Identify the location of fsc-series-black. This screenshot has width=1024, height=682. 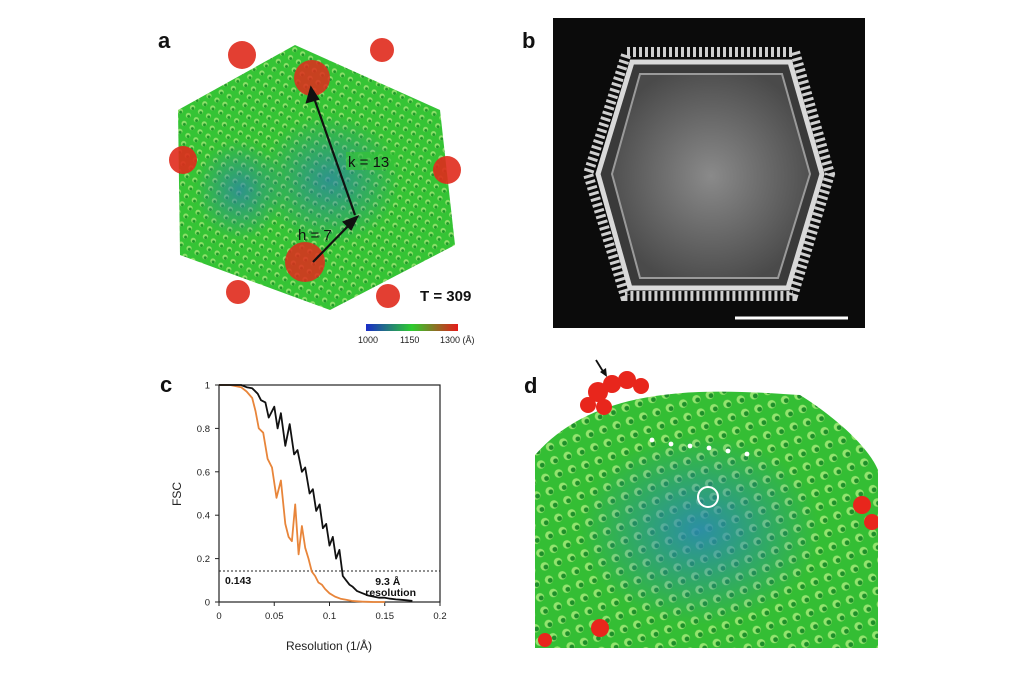
(316, 493).